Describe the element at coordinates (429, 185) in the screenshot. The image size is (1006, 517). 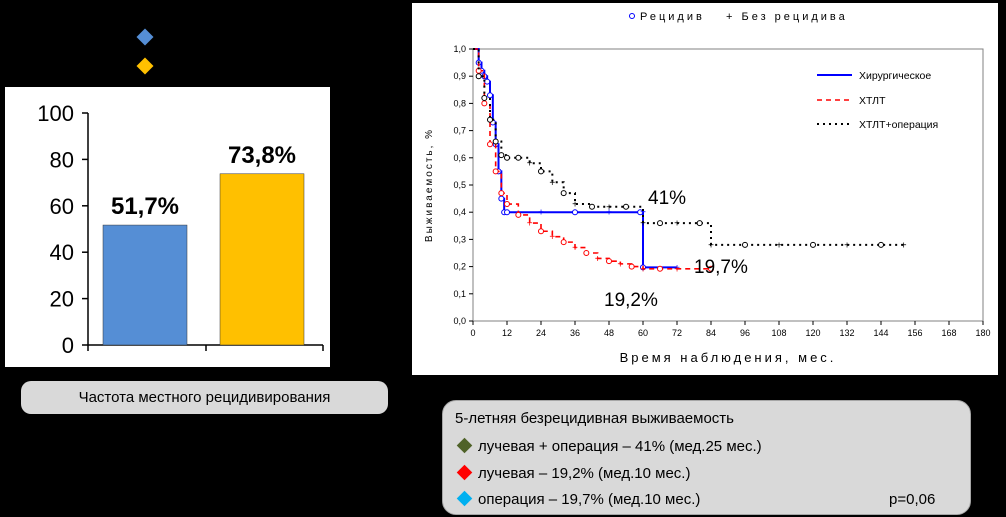
I see `km-y-label: Выживаемость, %` at that location.